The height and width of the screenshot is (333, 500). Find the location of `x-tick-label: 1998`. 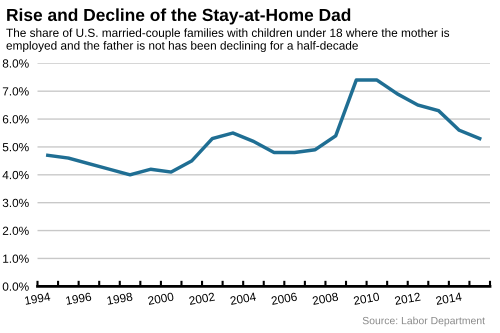

x-tick-label: 1998 is located at coordinates (119, 298).